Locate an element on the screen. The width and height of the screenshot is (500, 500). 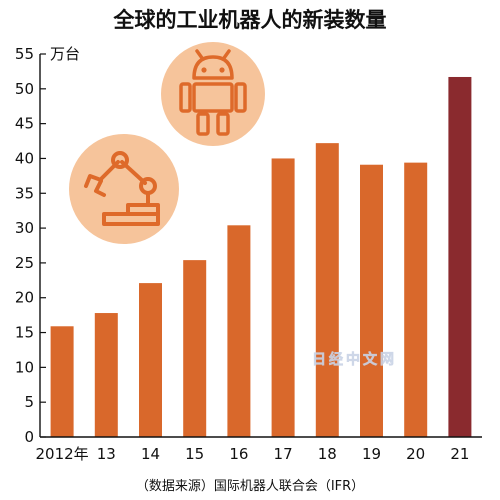
x-tick-label: 17 is located at coordinates (283, 454).